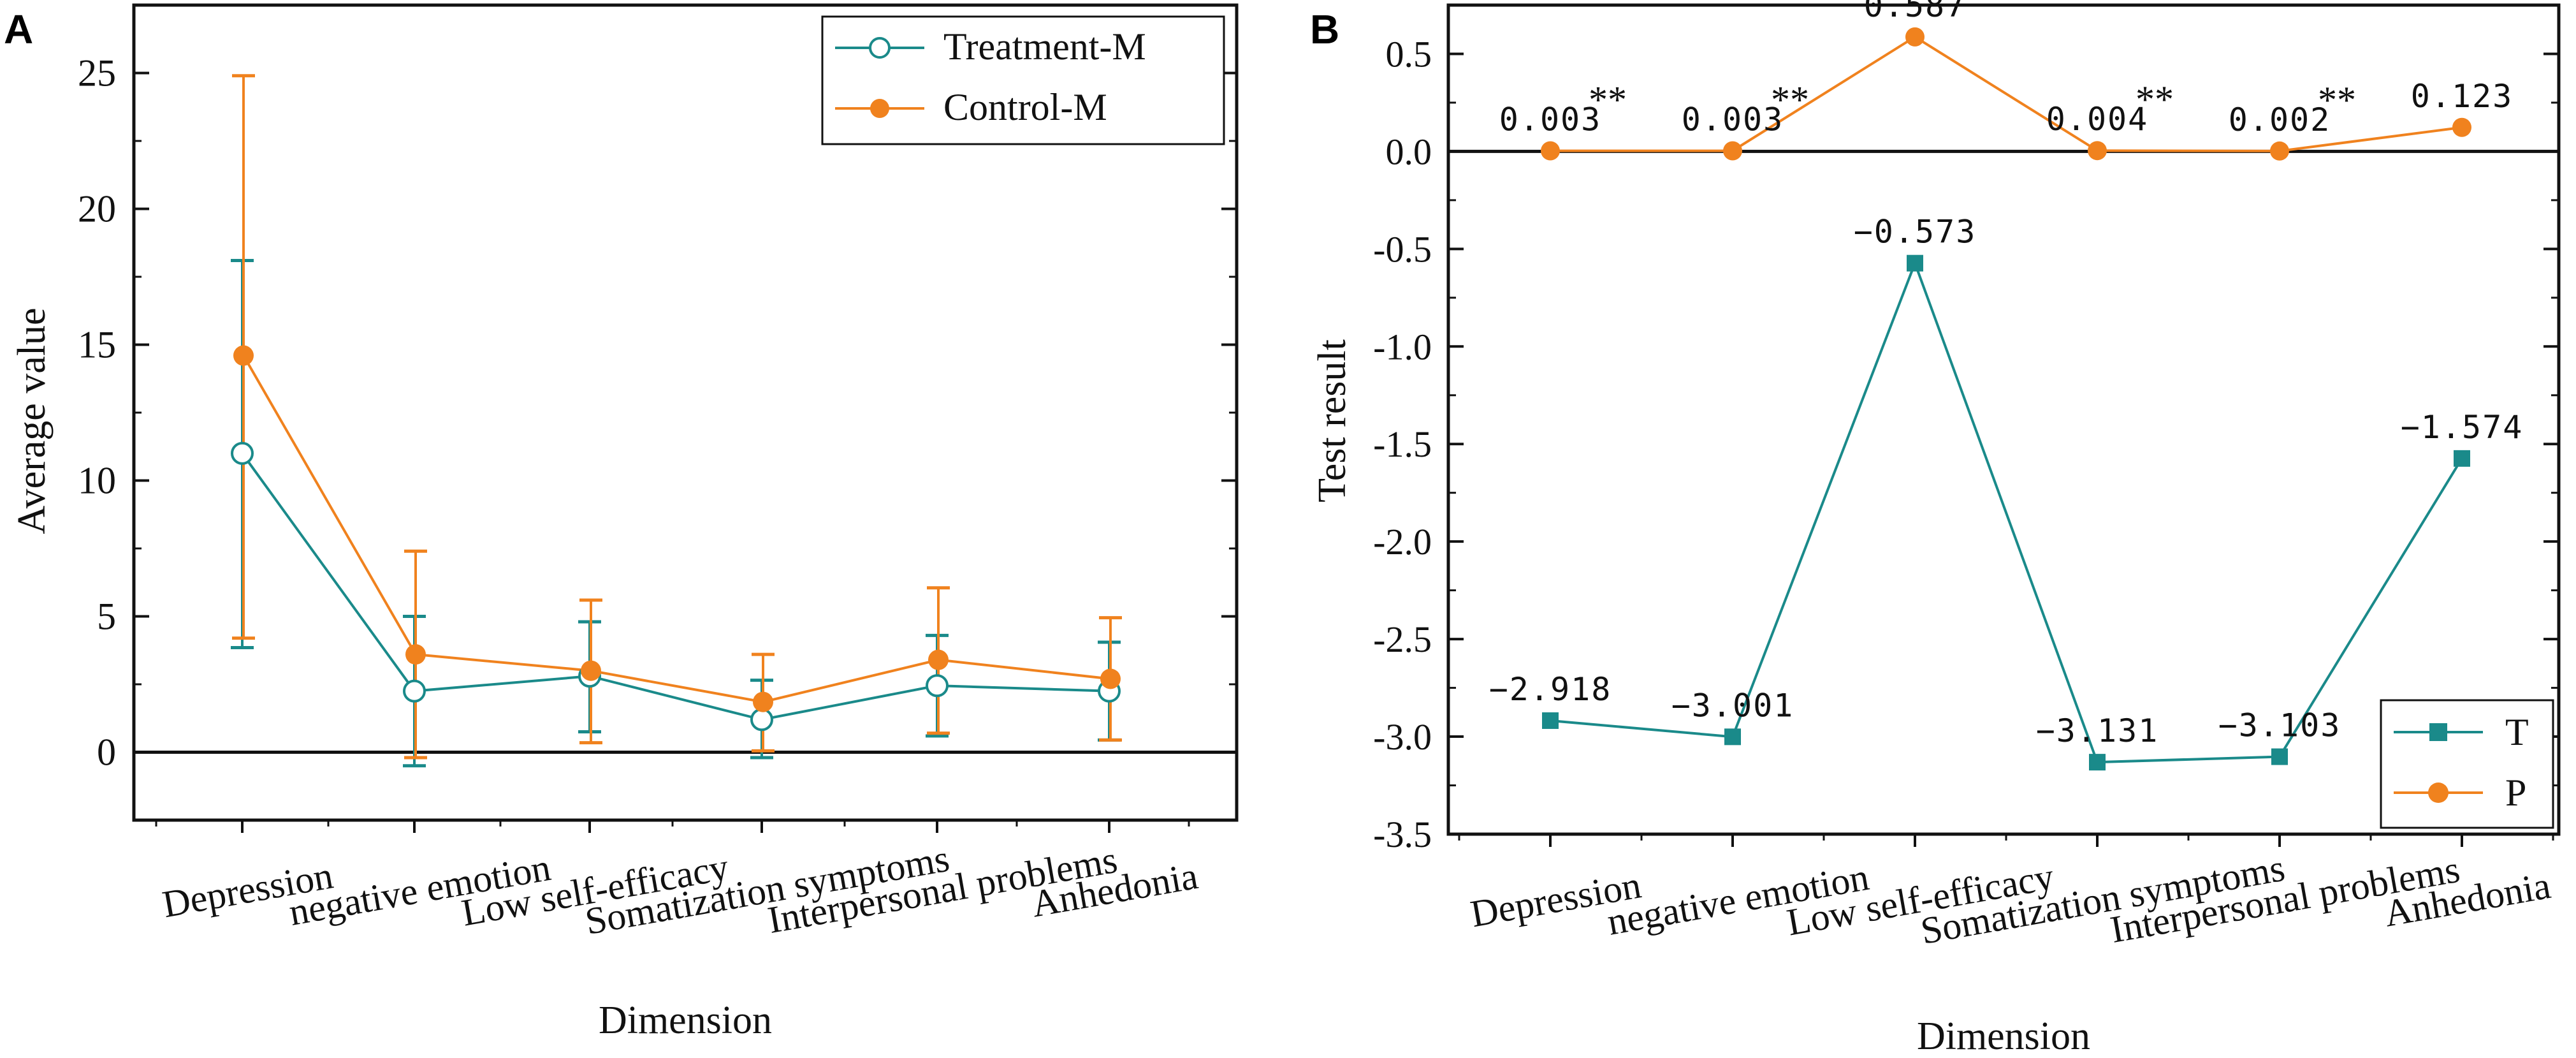 Image resolution: width=2576 pixels, height=1058 pixels. I want to click on panel-b-y-tick-label: -2.0, so click(1402, 541).